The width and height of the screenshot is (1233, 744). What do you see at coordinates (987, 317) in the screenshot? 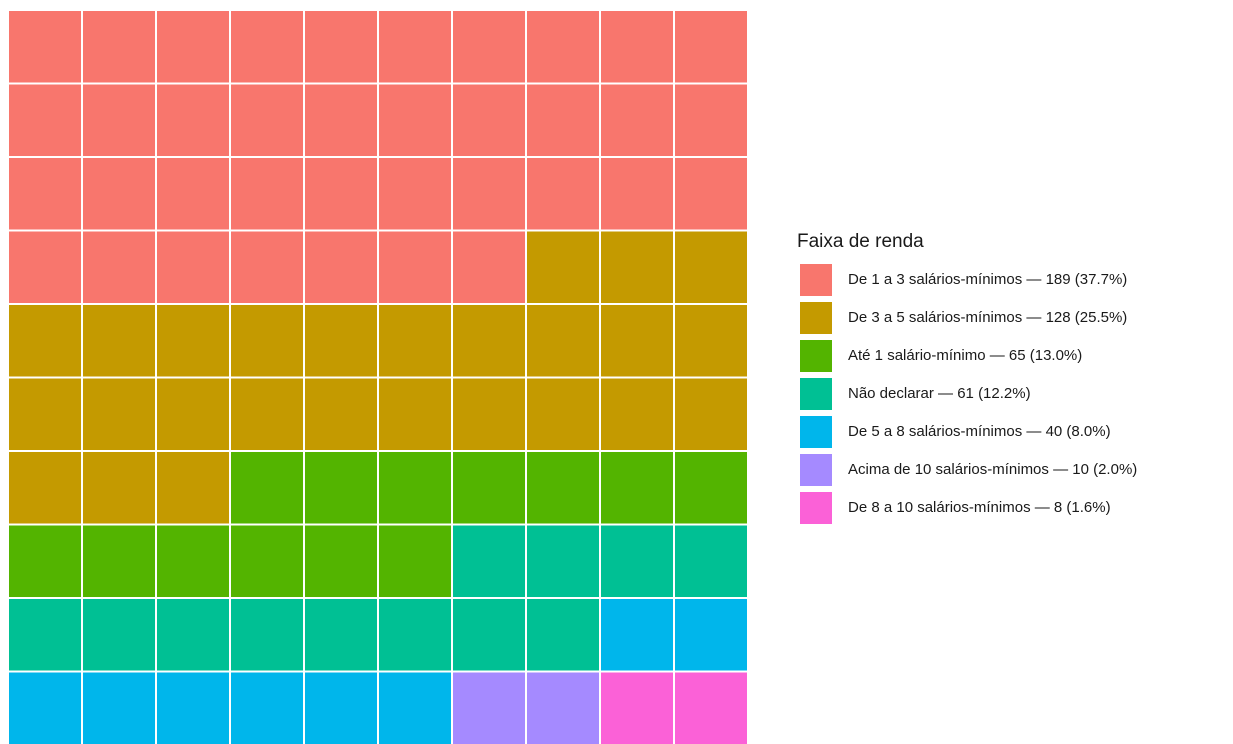
I see `legend-label: De 3 a 5 salários-mínimos — 128 (25.5%)` at bounding box center [987, 317].